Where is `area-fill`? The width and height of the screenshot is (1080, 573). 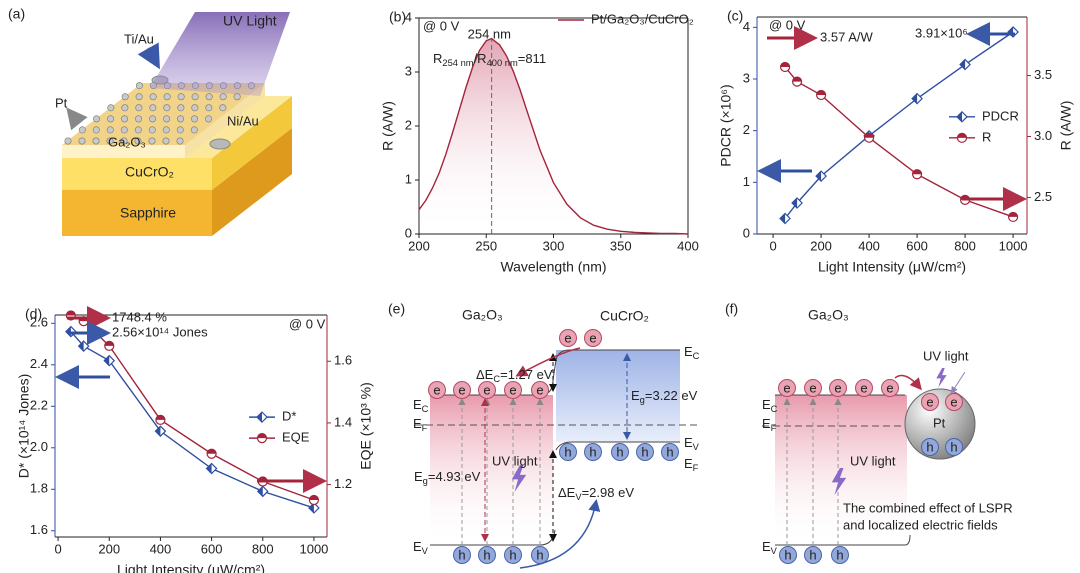
area-fill is located at coordinates (553, 136).